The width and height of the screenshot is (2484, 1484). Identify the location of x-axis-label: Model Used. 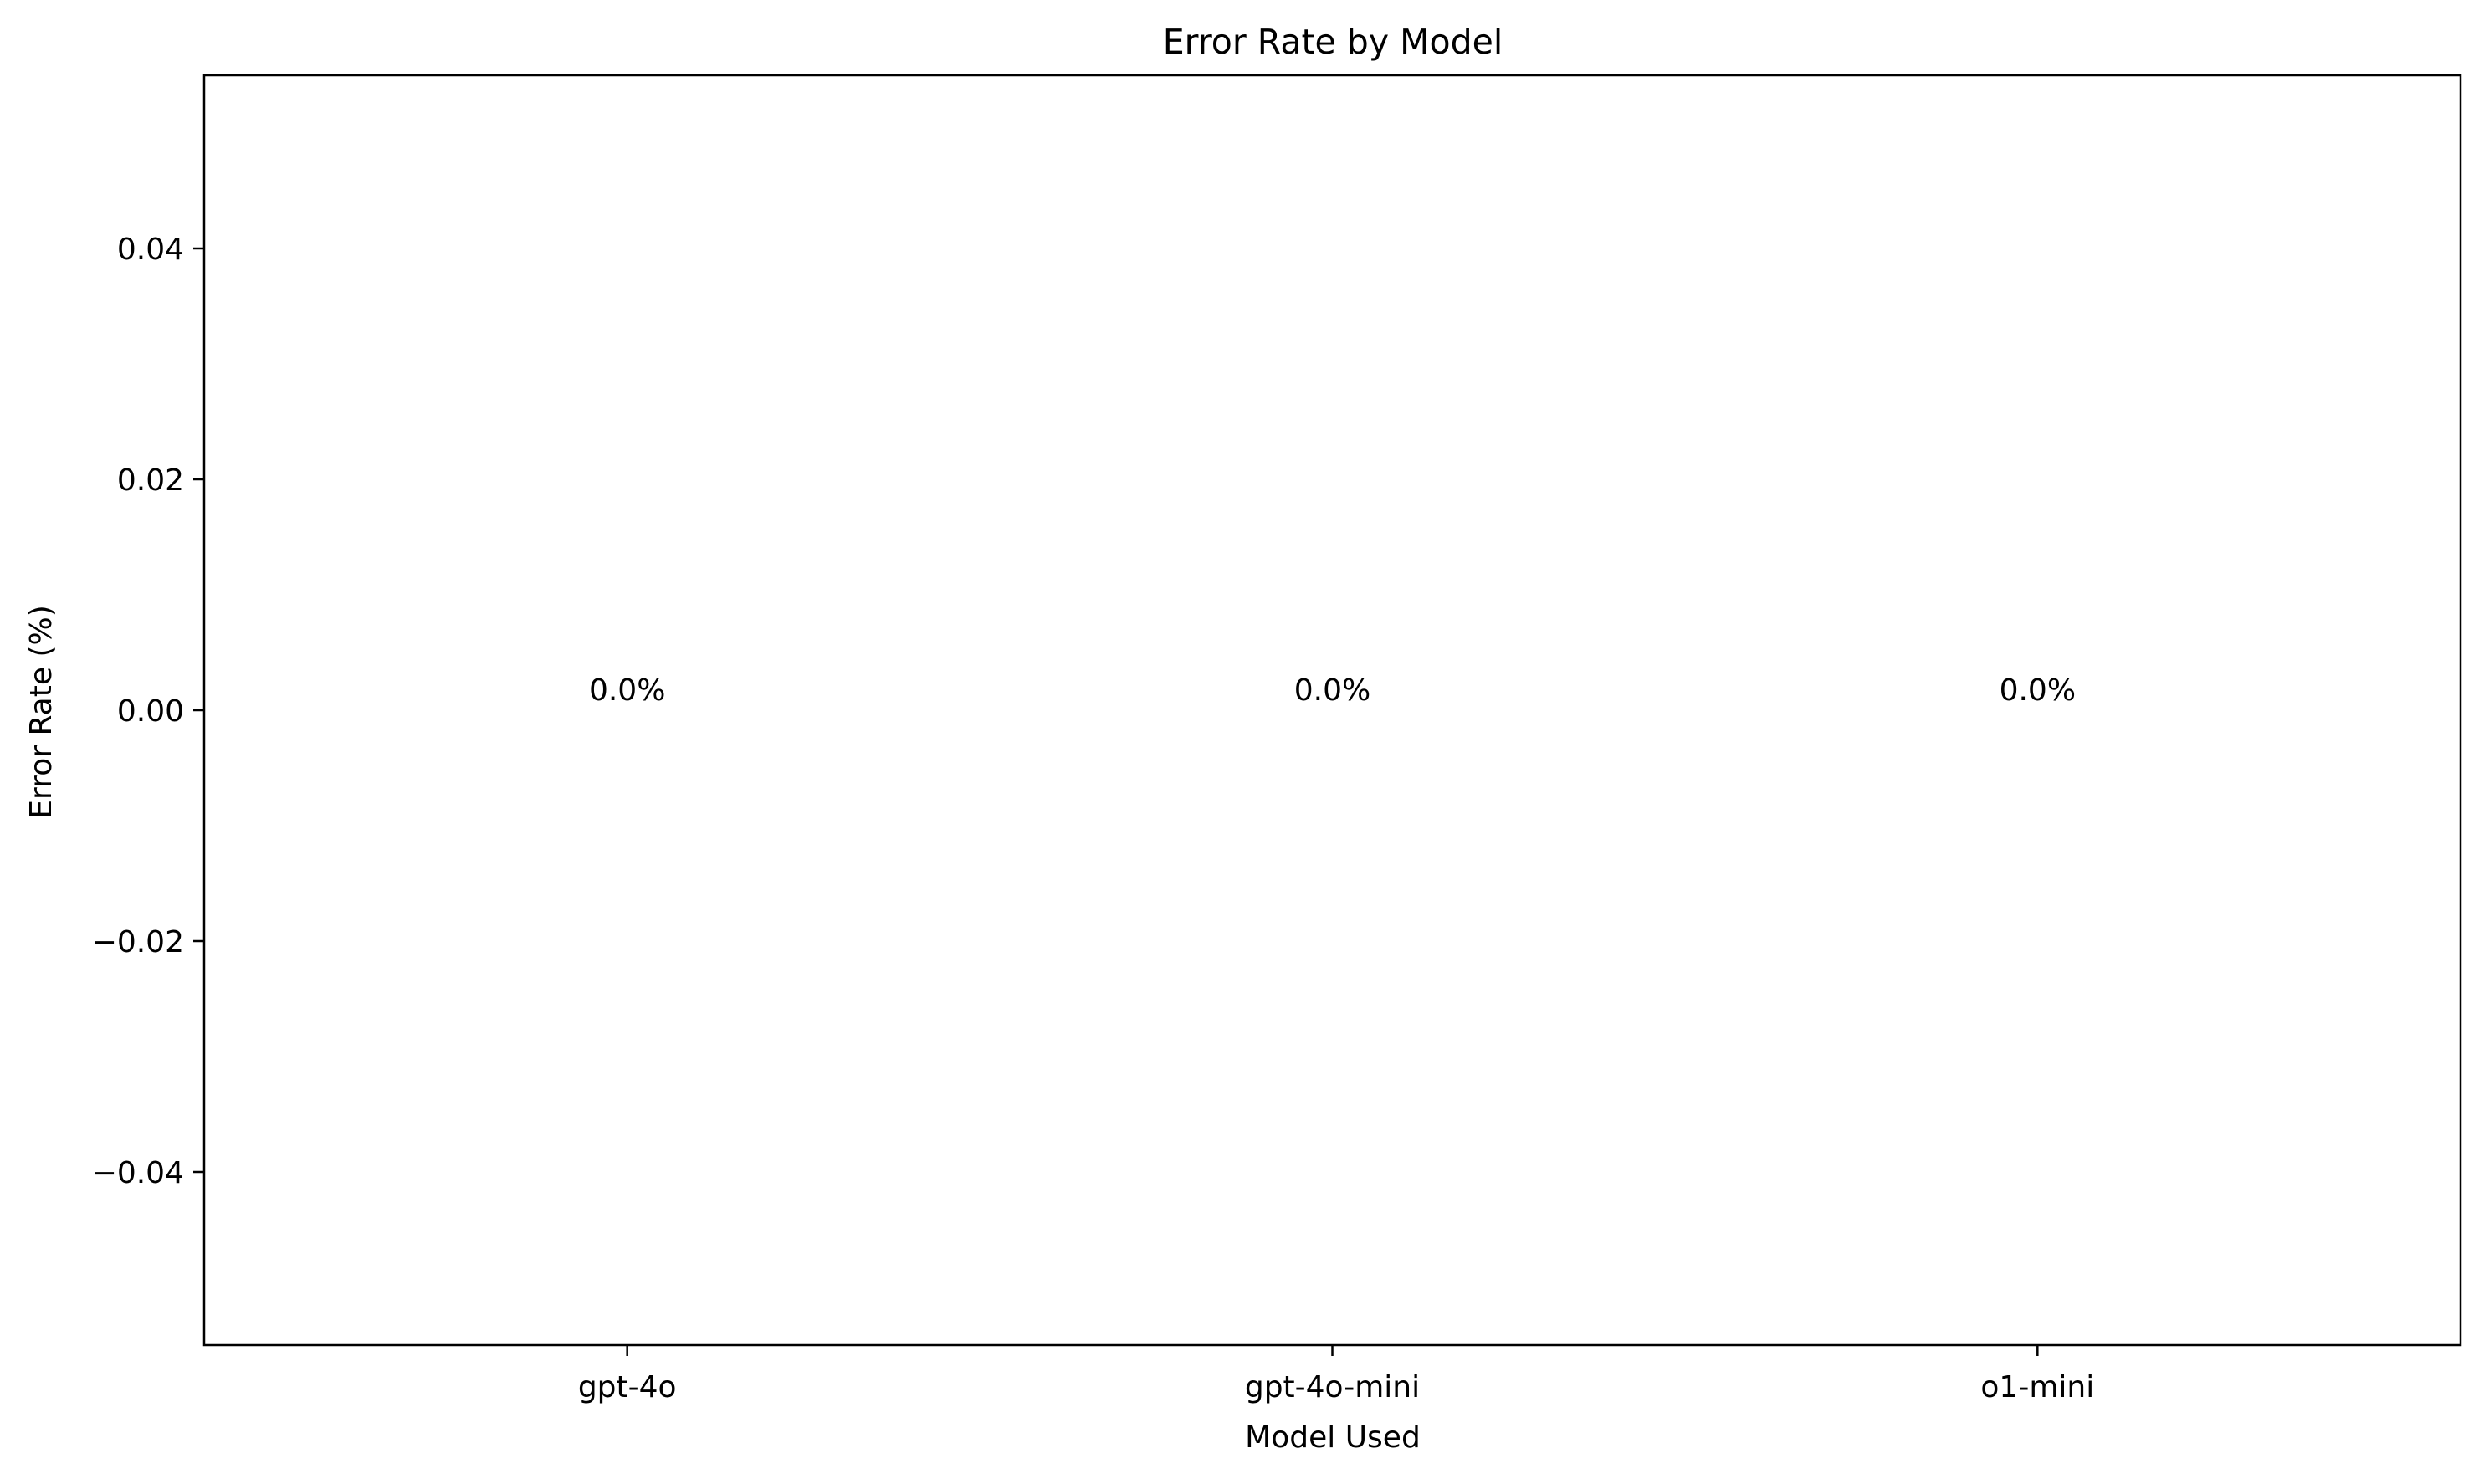
(1333, 1437).